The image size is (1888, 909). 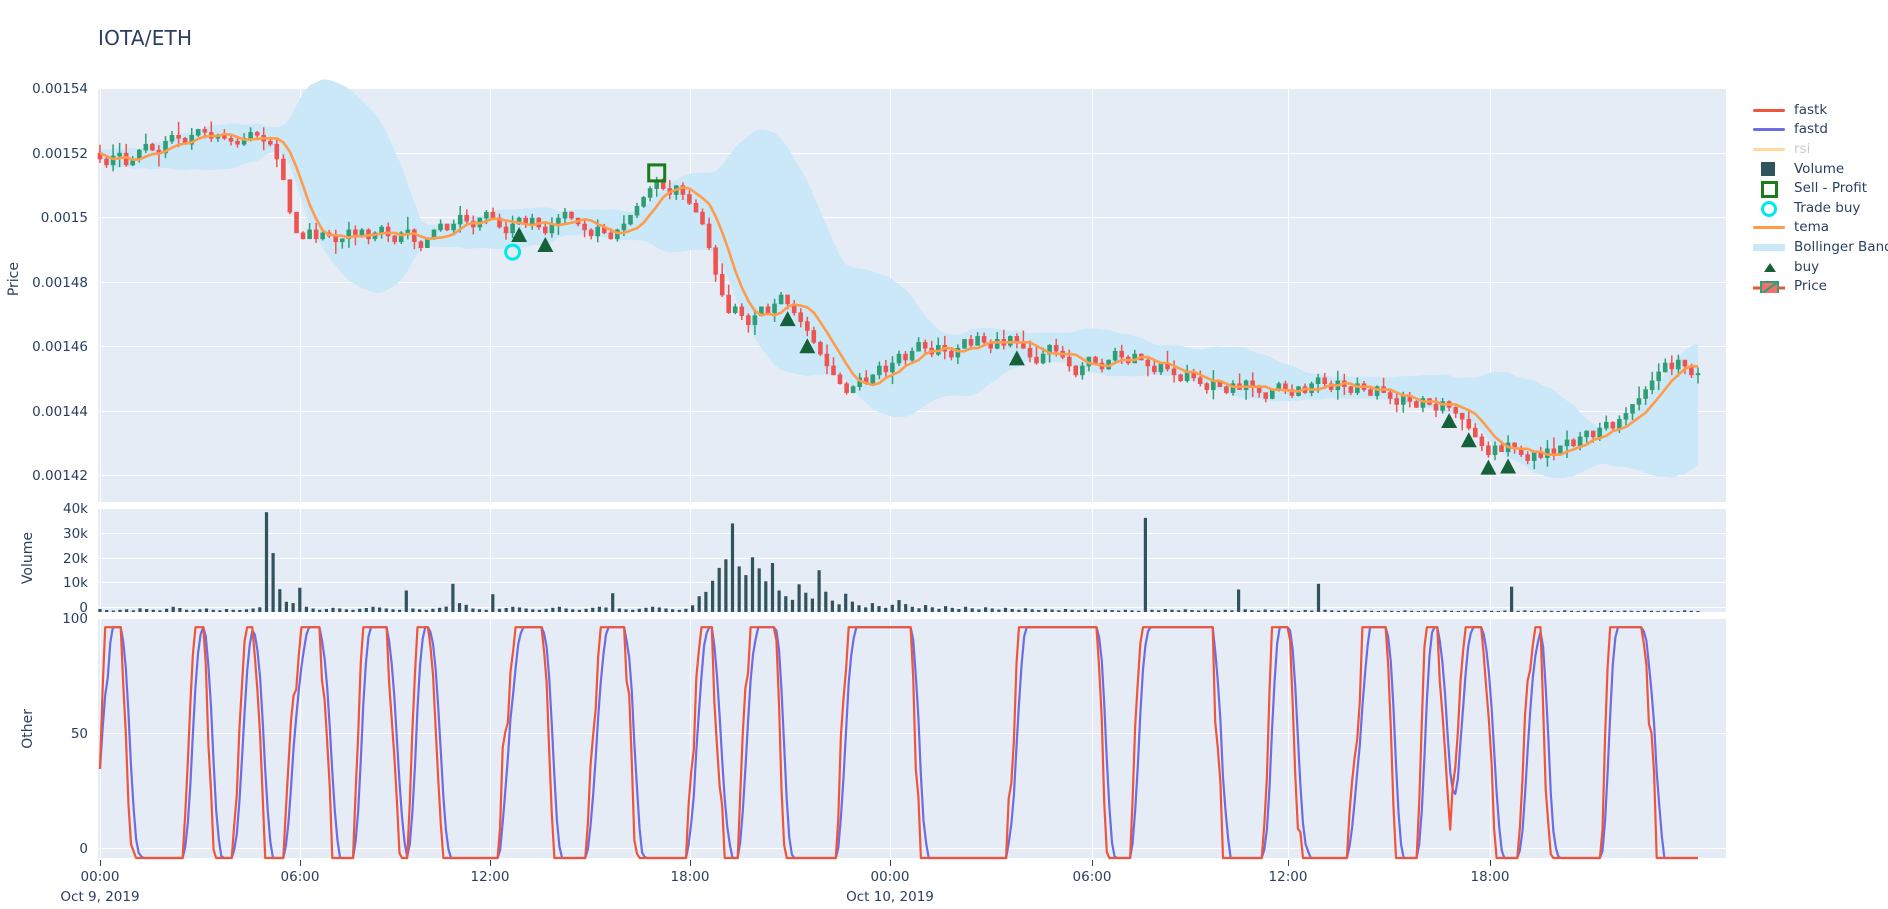 What do you see at coordinates (1820, 149) in the screenshot?
I see `legend-item-rsi: rsi` at bounding box center [1820, 149].